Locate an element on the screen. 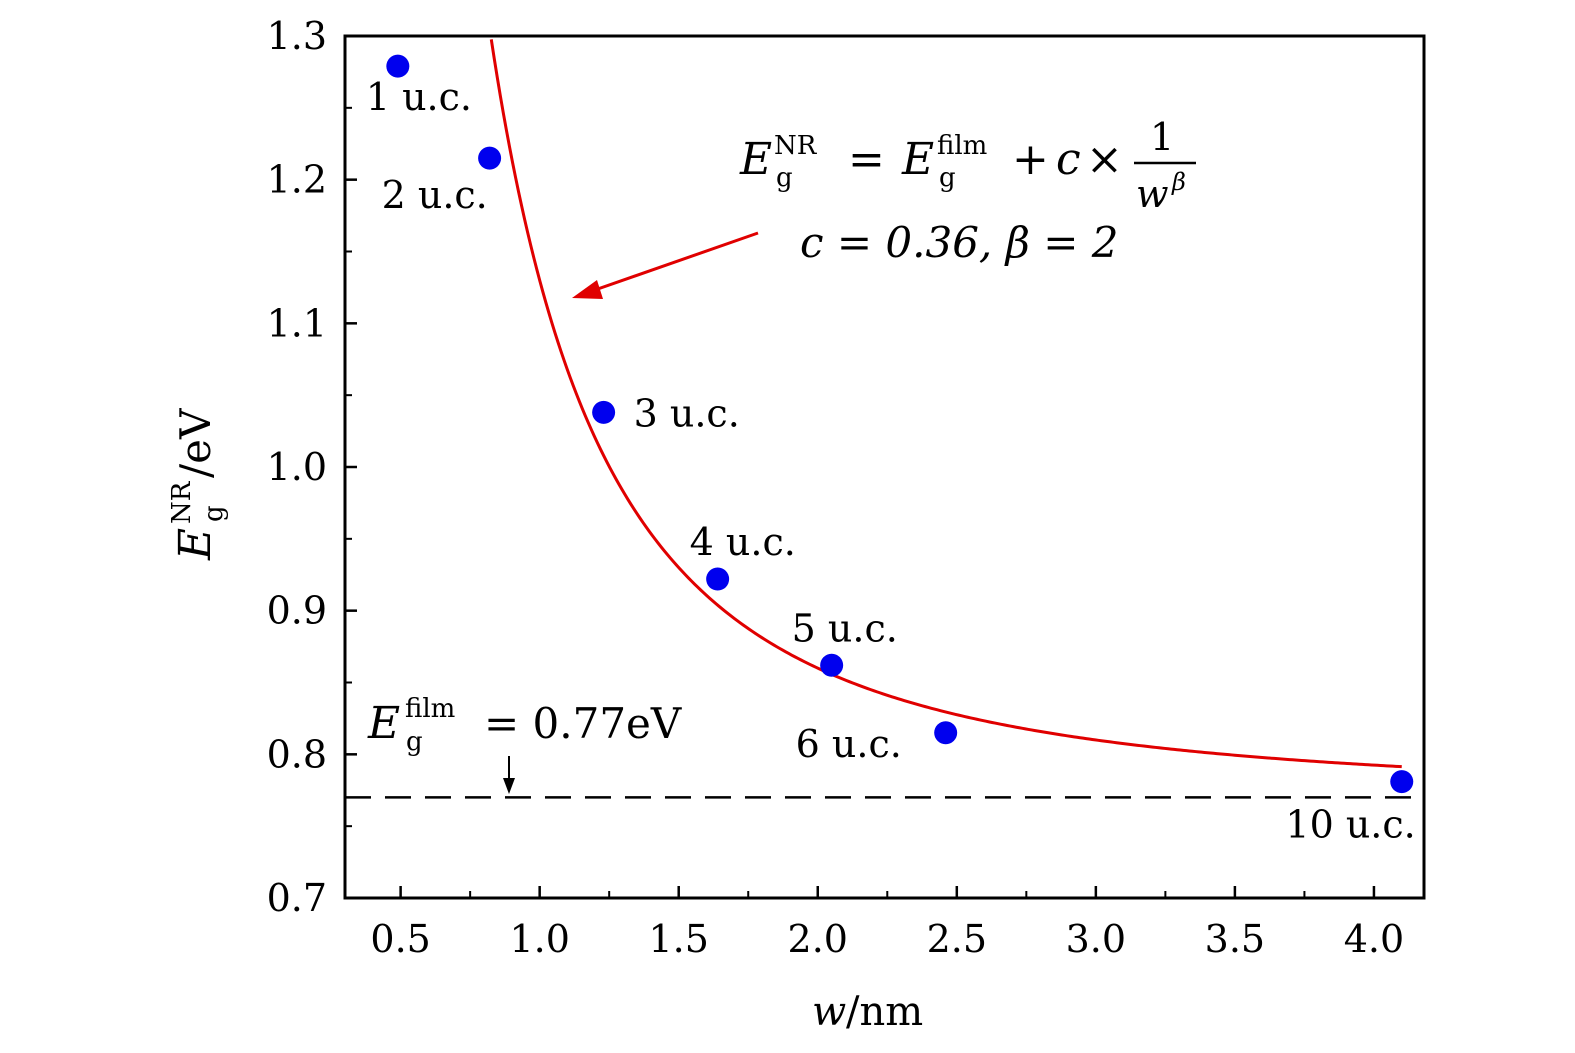  data-point-label: 4 u.c. is located at coordinates (743, 542).